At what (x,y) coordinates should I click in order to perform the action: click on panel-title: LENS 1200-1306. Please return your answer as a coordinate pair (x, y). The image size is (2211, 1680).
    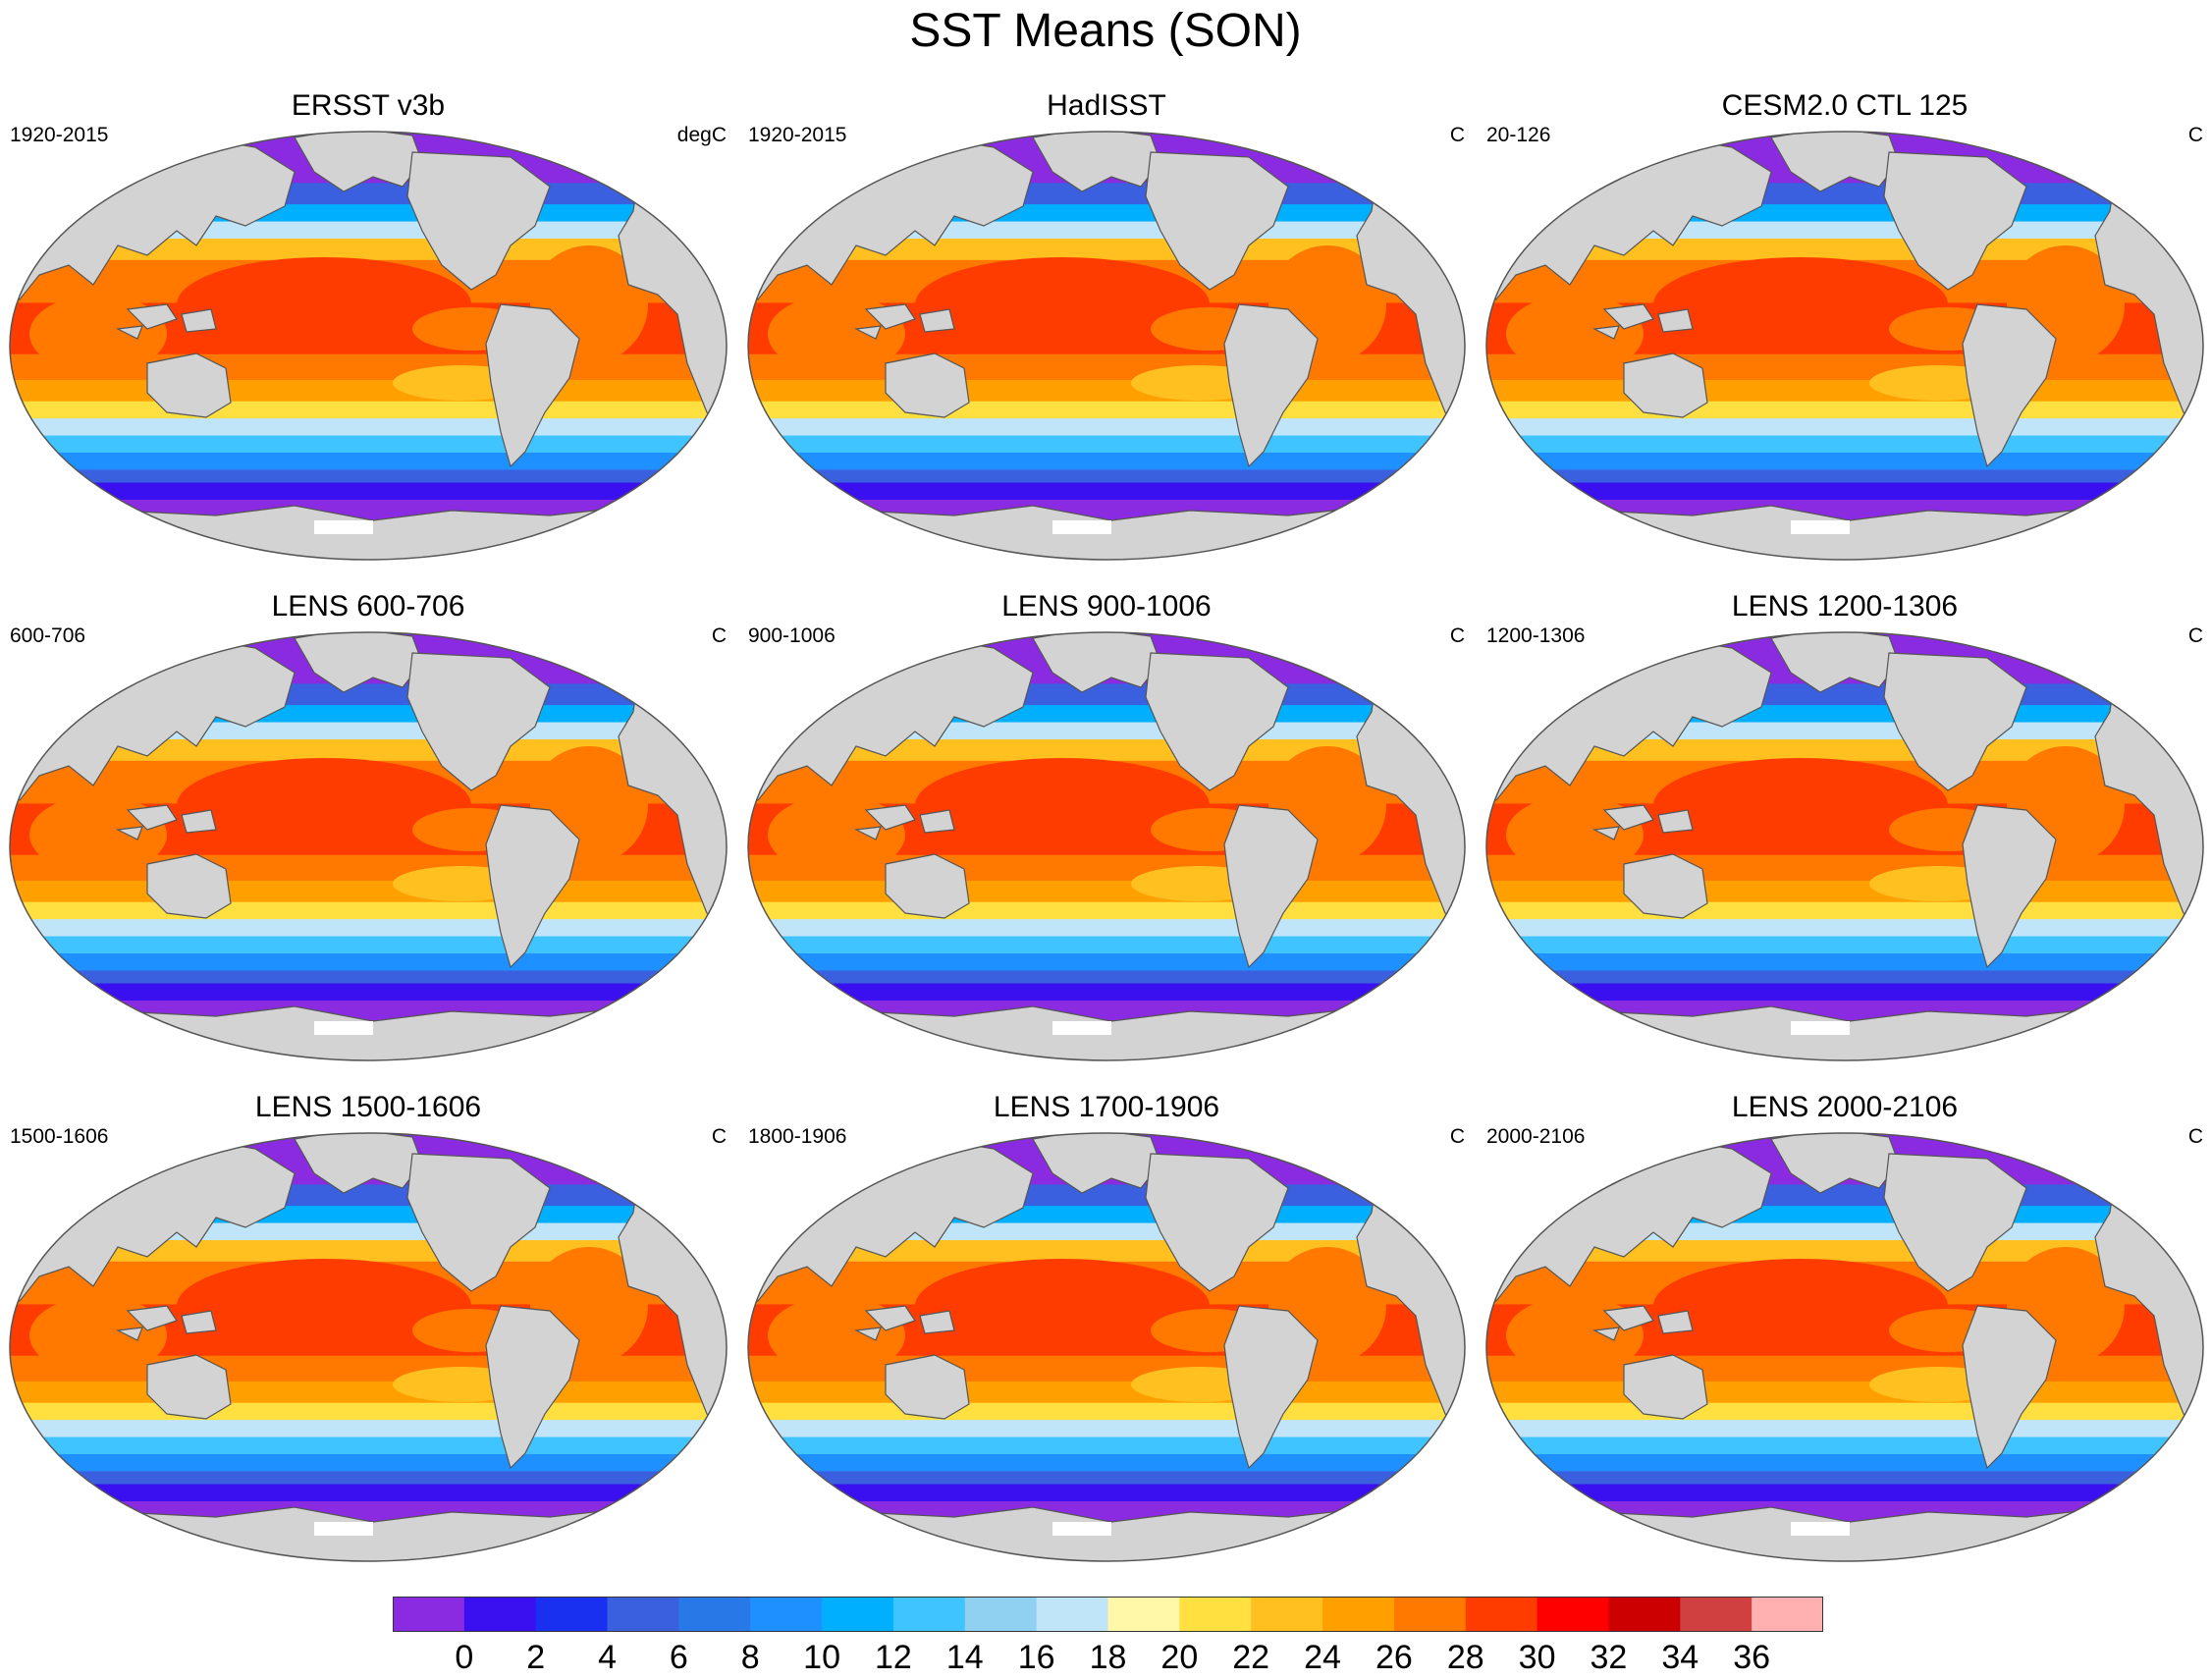
    Looking at the image, I should click on (1845, 606).